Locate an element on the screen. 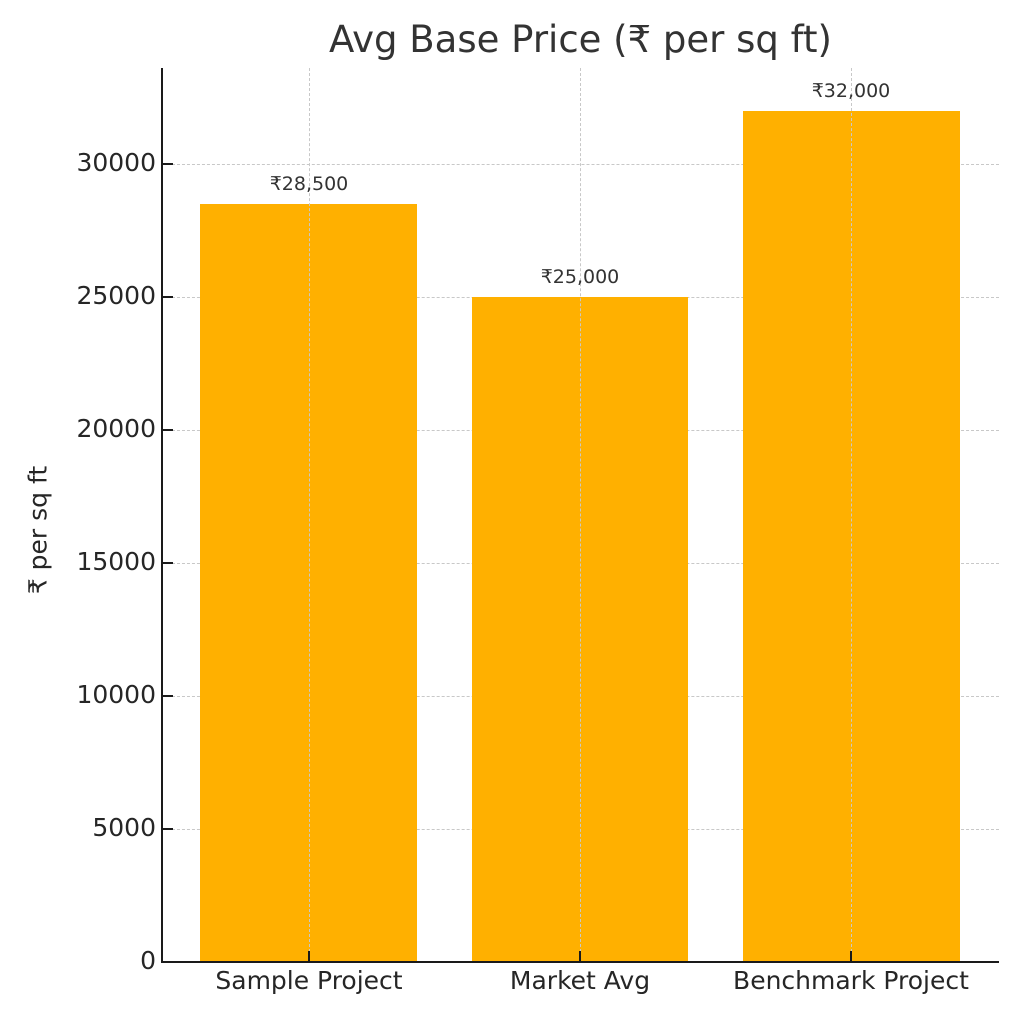  y-tick-label: 5000 is located at coordinates (124, 827).